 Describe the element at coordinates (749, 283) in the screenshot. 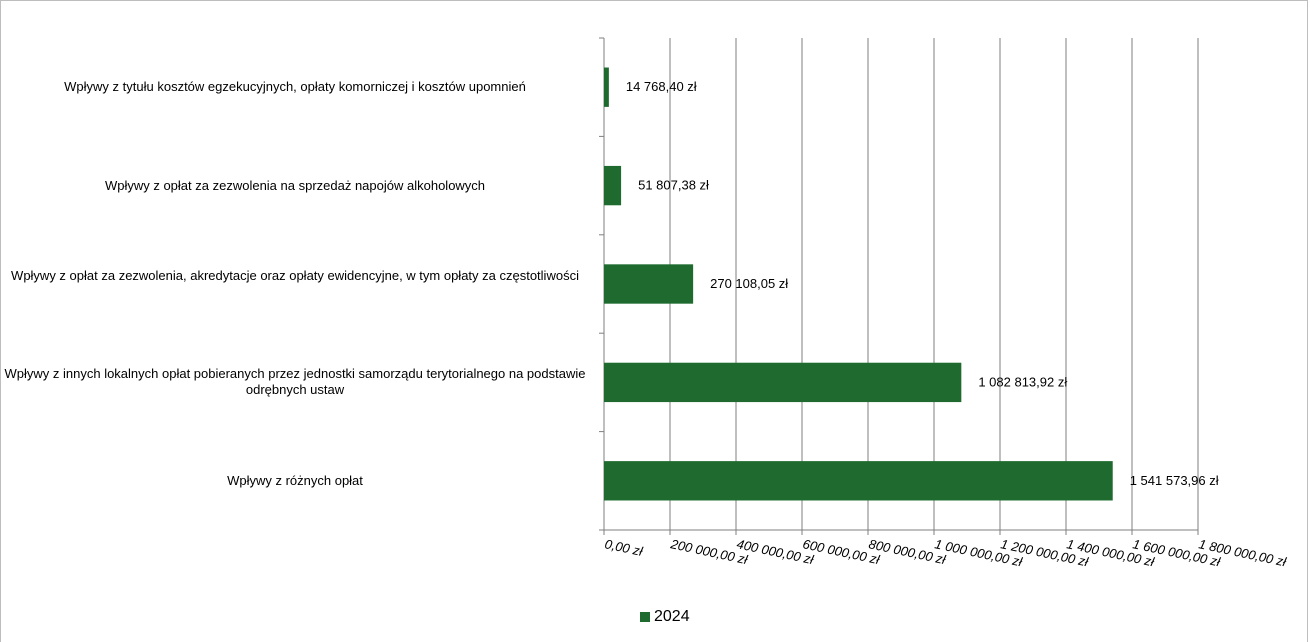

I see `data-label: 270 108,05 zł` at that location.